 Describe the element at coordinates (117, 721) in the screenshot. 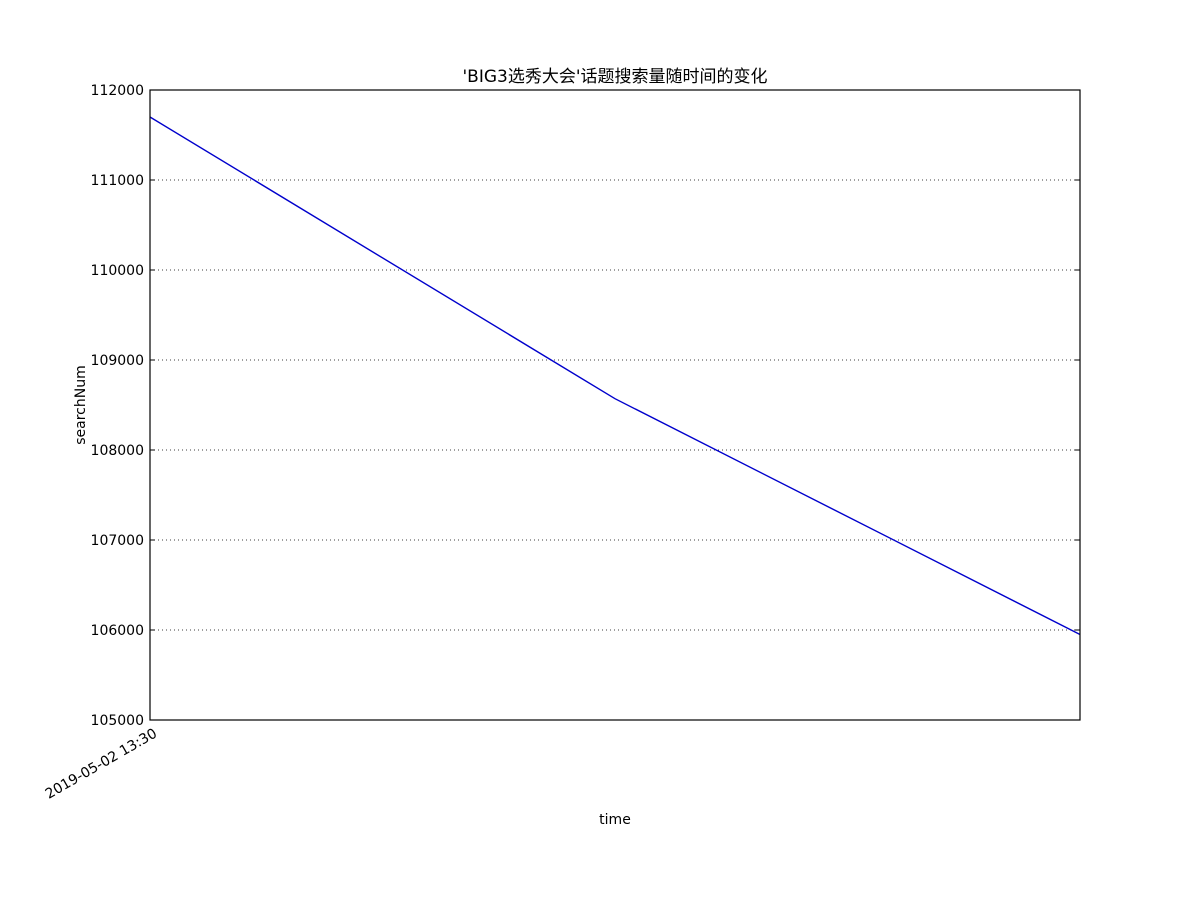

I see `y-tick-label: 105000` at that location.